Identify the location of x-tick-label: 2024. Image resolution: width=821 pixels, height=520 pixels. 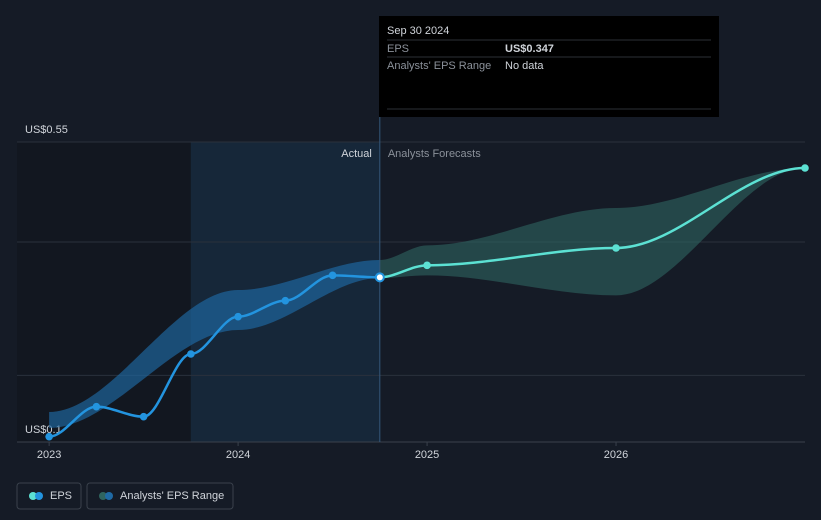
(238, 455).